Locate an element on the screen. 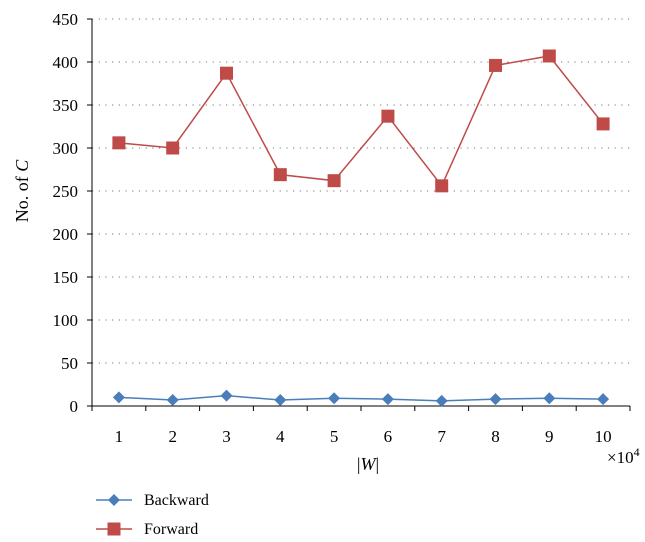  legend: Backward Forward is located at coordinates (152, 515).